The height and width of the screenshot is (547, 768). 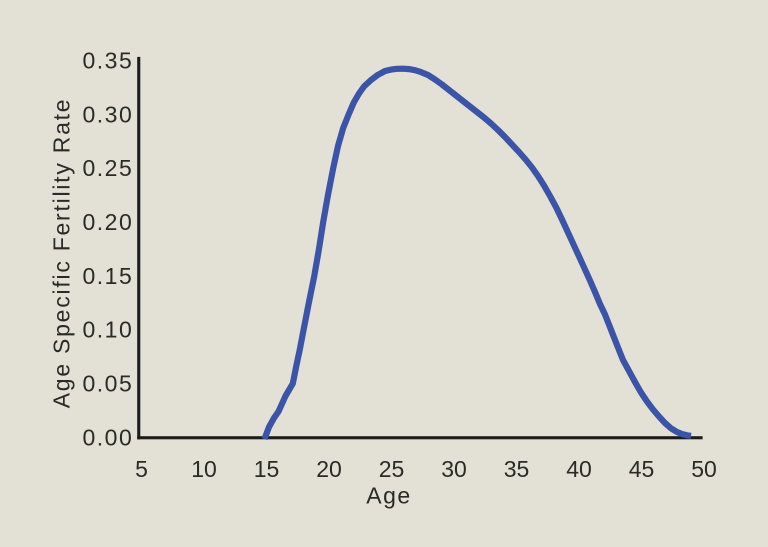 What do you see at coordinates (704, 469) in the screenshot?
I see `svg-text: 50` at bounding box center [704, 469].